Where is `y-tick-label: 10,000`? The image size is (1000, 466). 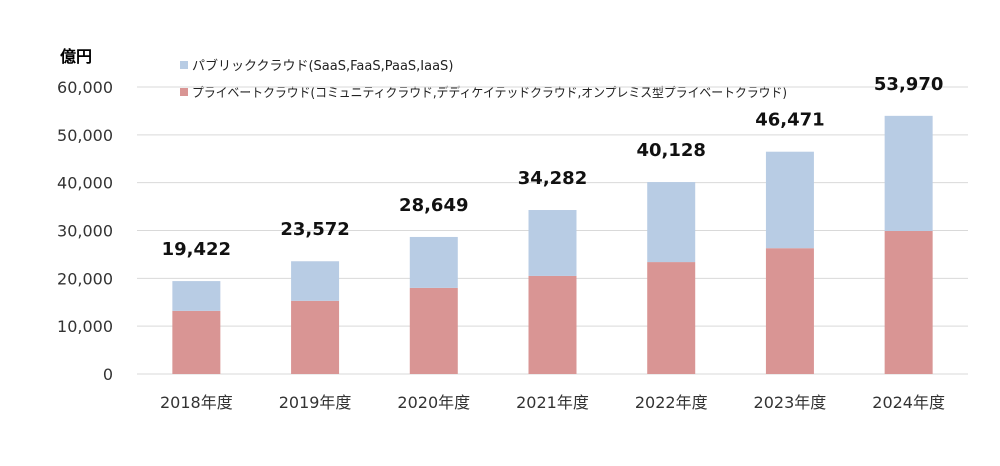
y-tick-label: 10,000 is located at coordinates (85, 326).